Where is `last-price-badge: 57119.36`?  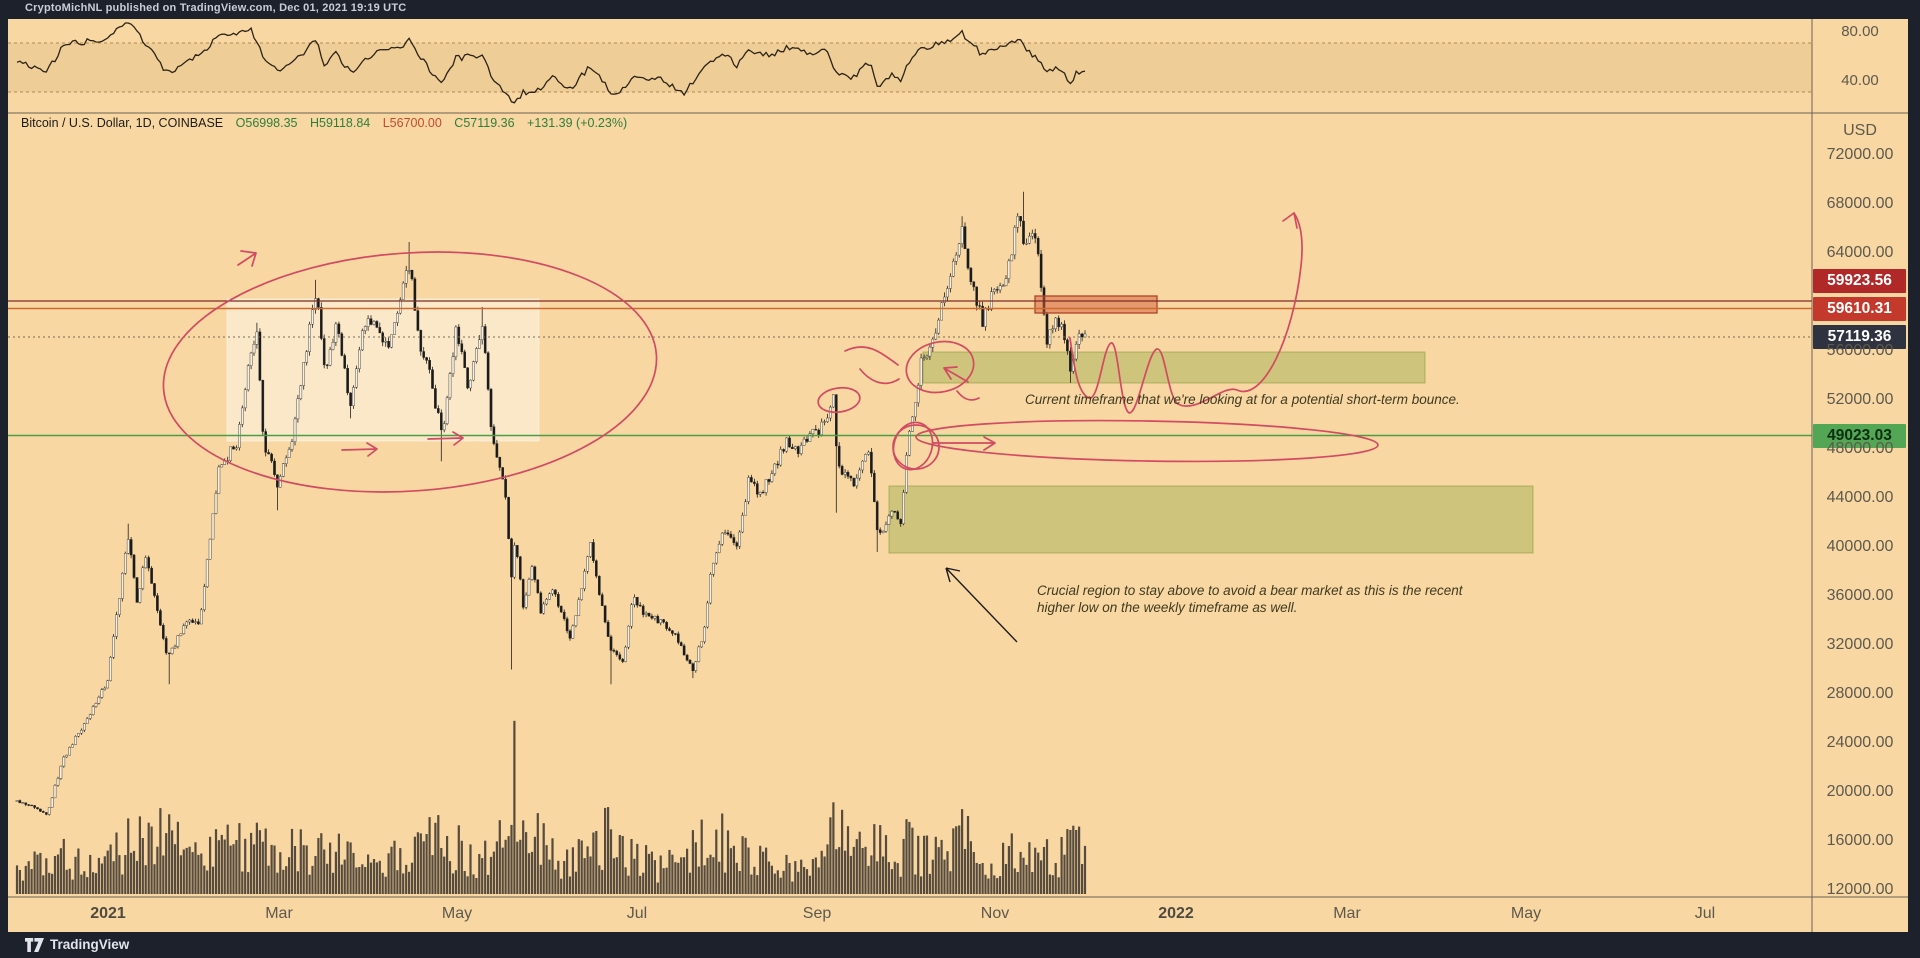
last-price-badge: 57119.36 is located at coordinates (1859, 337).